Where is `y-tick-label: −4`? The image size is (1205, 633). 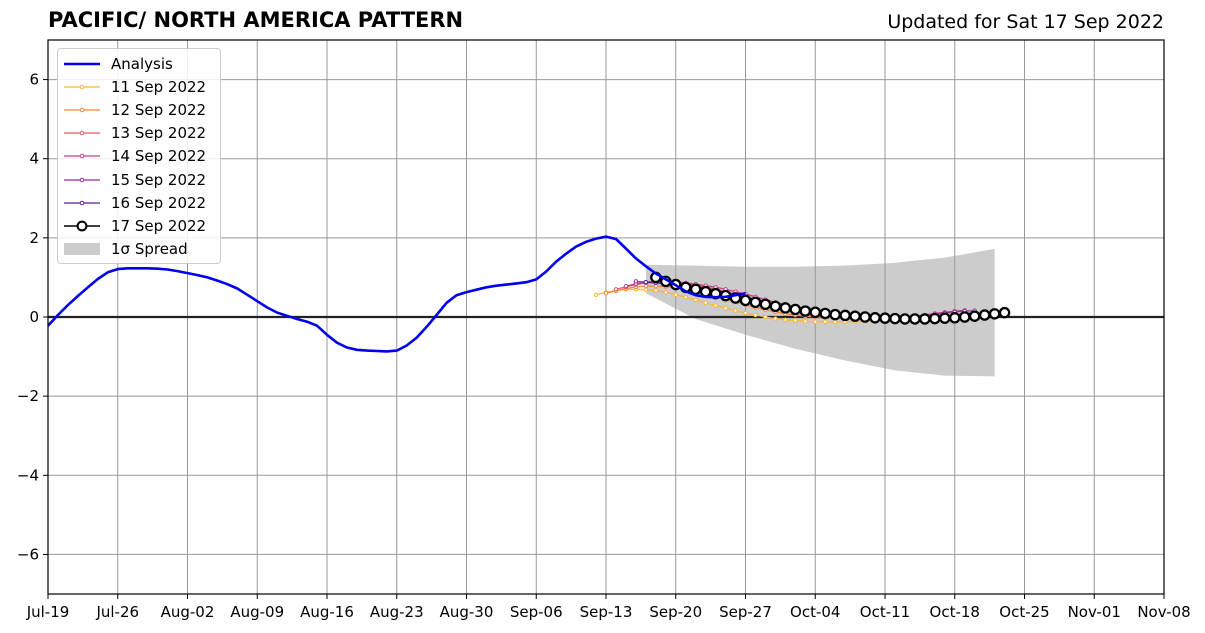 y-tick-label: −4 is located at coordinates (28, 475).